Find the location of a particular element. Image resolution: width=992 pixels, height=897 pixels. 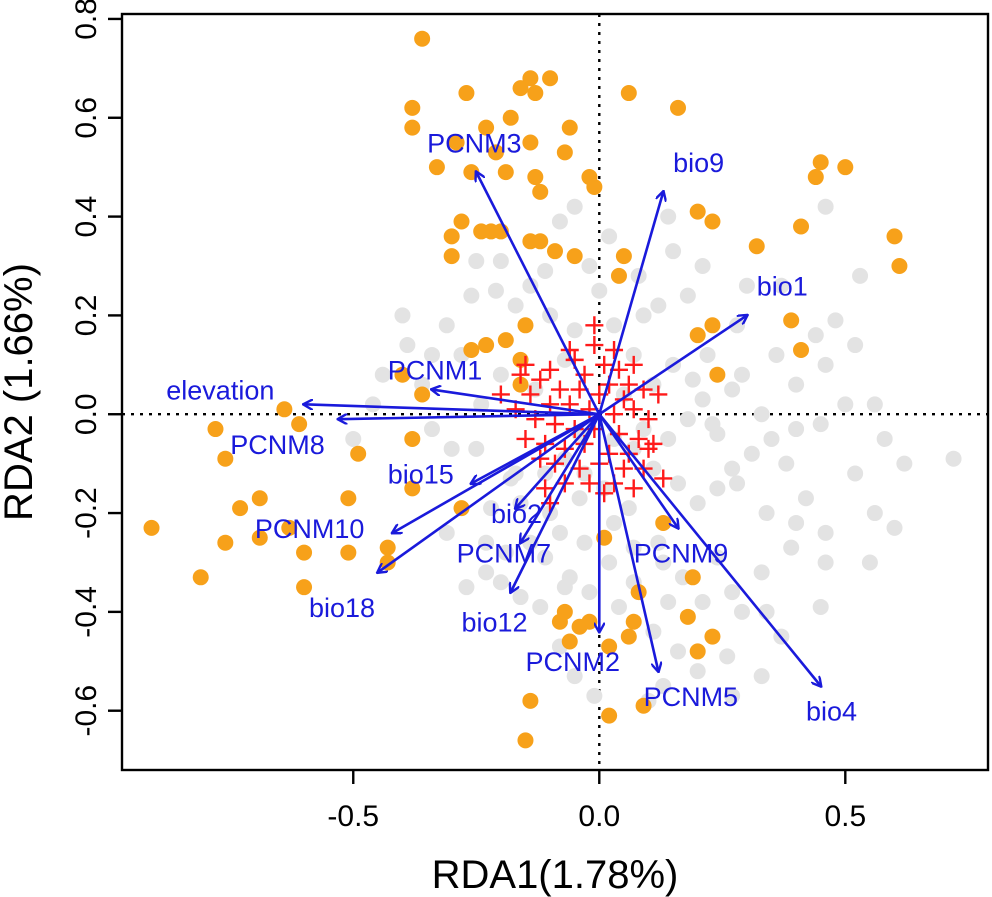

vector-label-bio15: bio15 is located at coordinates (421, 474).